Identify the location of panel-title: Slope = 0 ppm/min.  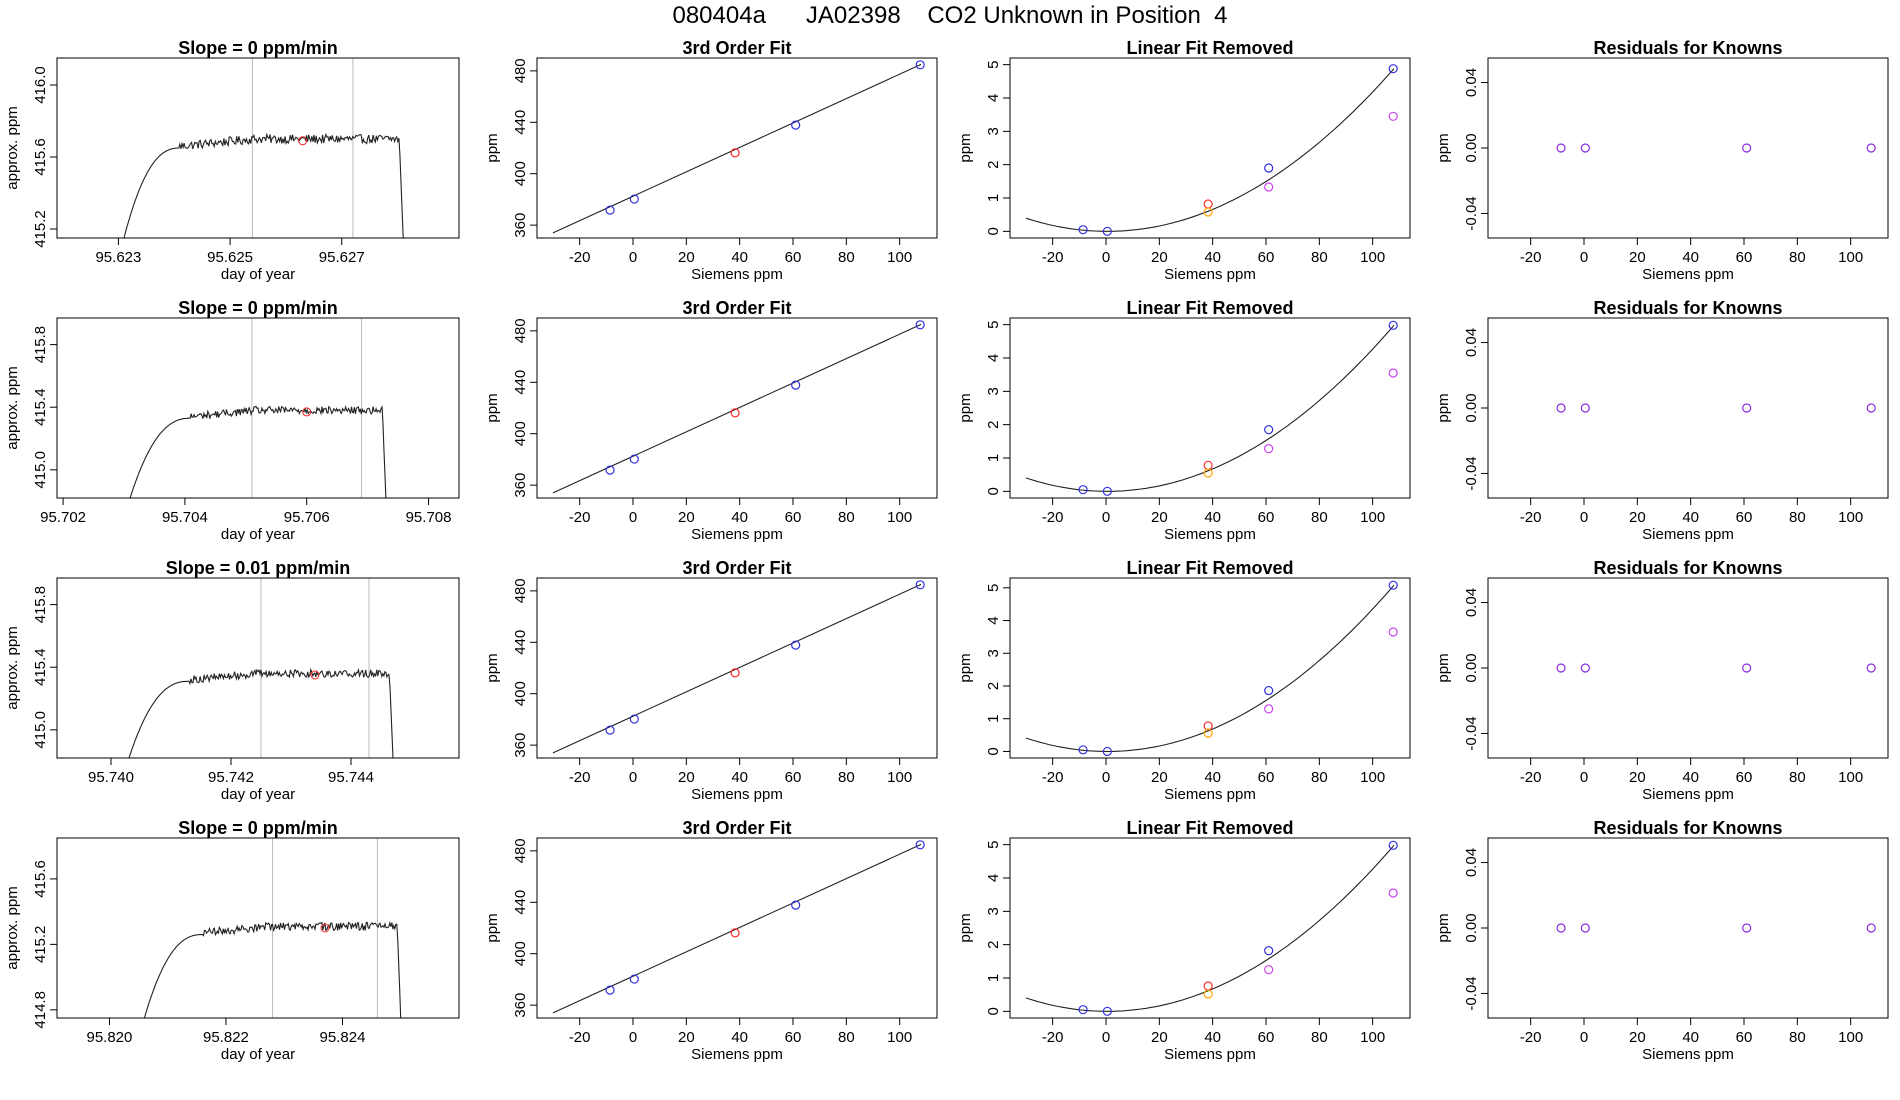
(258, 48).